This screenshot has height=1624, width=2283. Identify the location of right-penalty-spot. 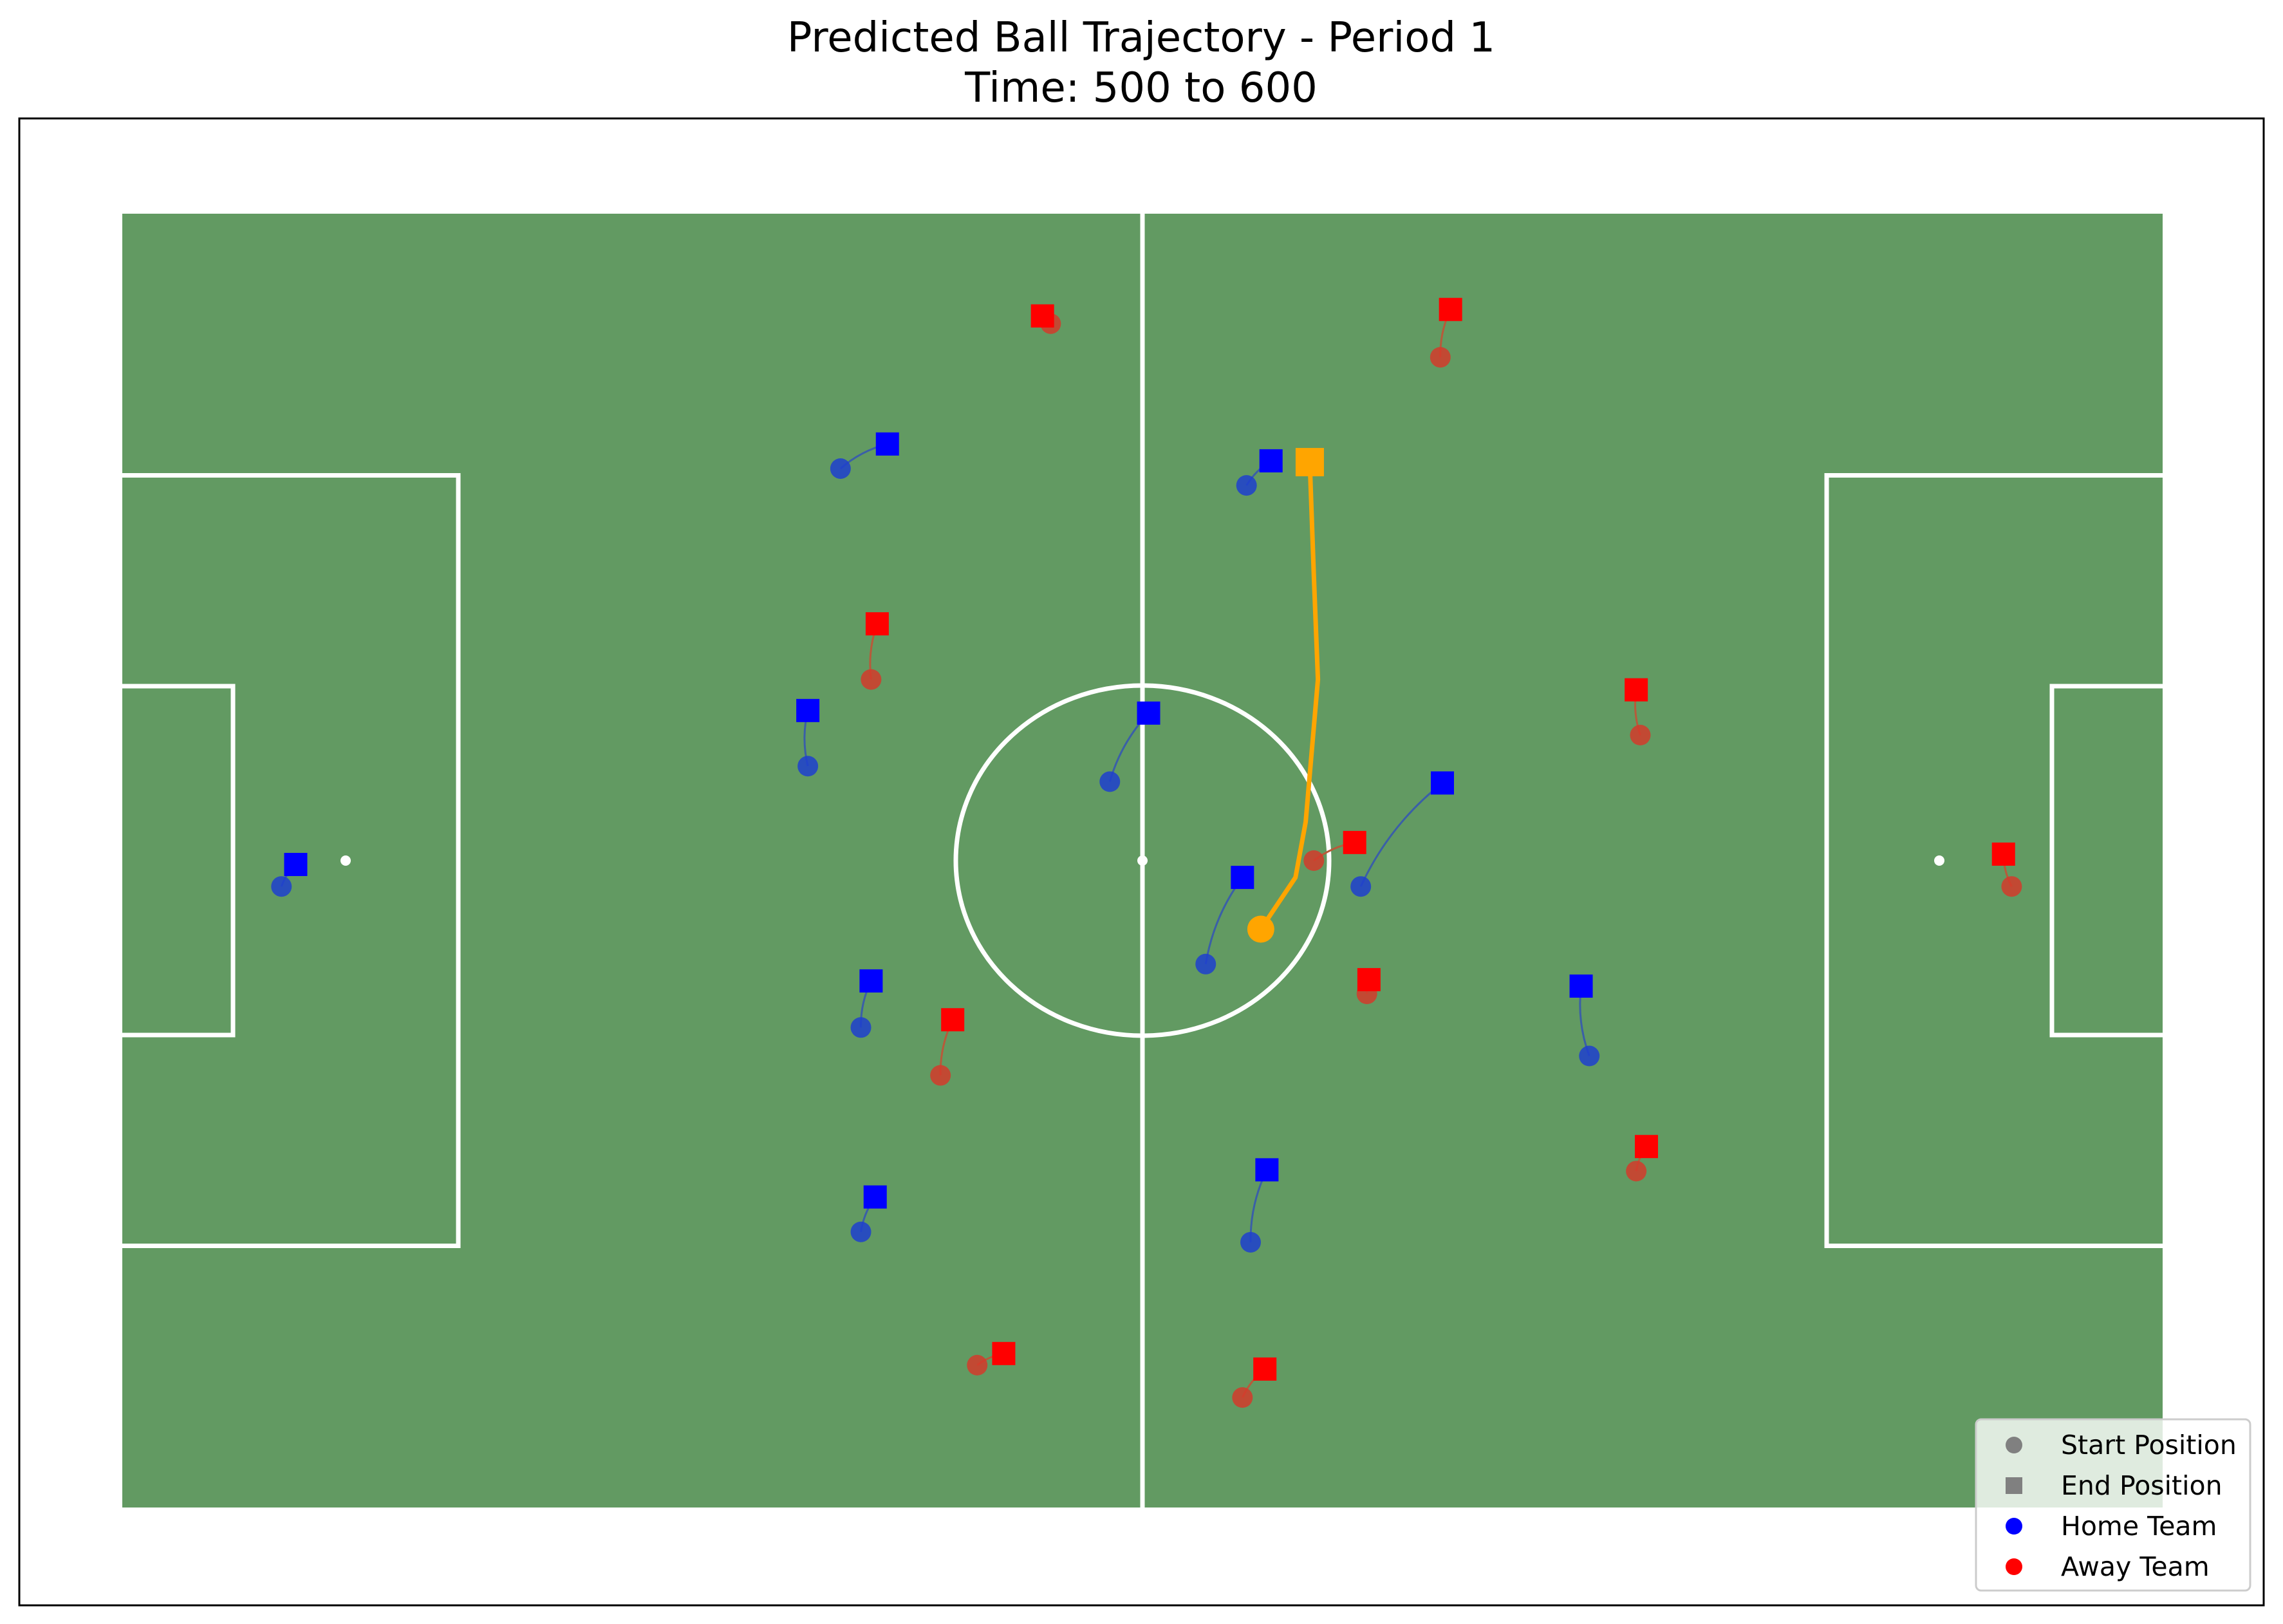
(1939, 860).